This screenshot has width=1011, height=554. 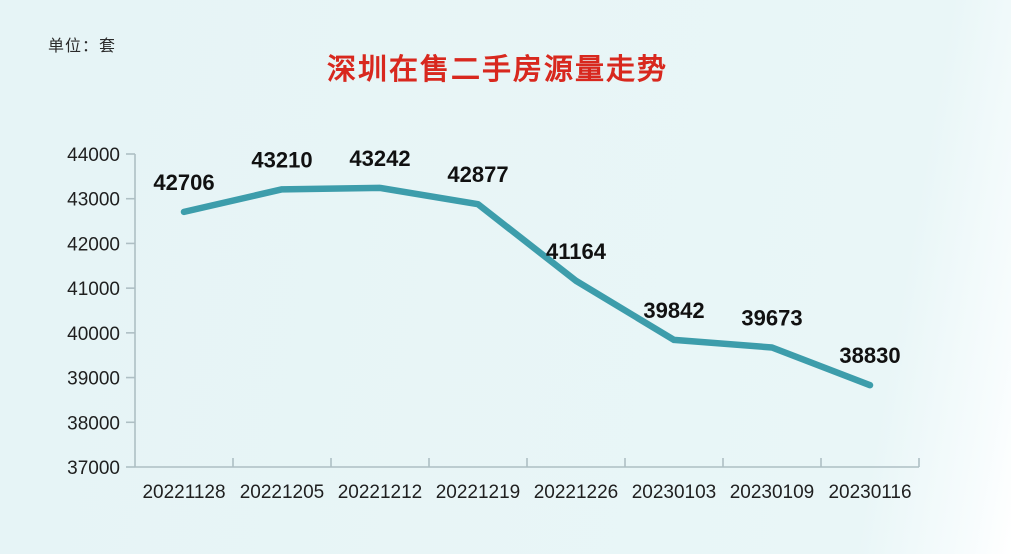 What do you see at coordinates (93, 423) in the screenshot?
I see `y-tick-label: 38000` at bounding box center [93, 423].